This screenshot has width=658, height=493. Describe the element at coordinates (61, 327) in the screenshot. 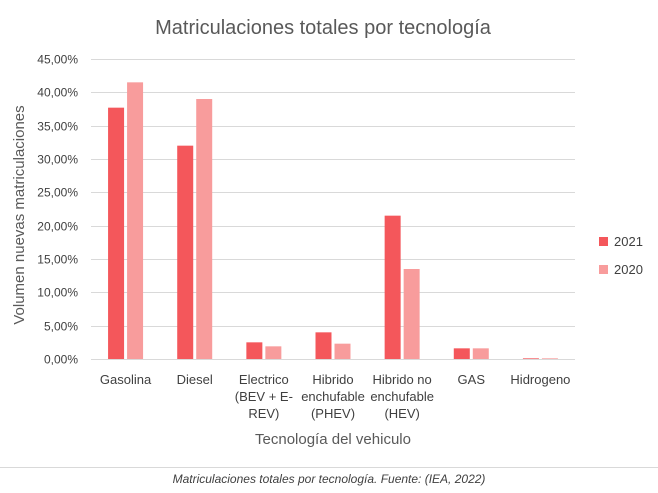

I see `y-tick-label: 5,00%` at that location.